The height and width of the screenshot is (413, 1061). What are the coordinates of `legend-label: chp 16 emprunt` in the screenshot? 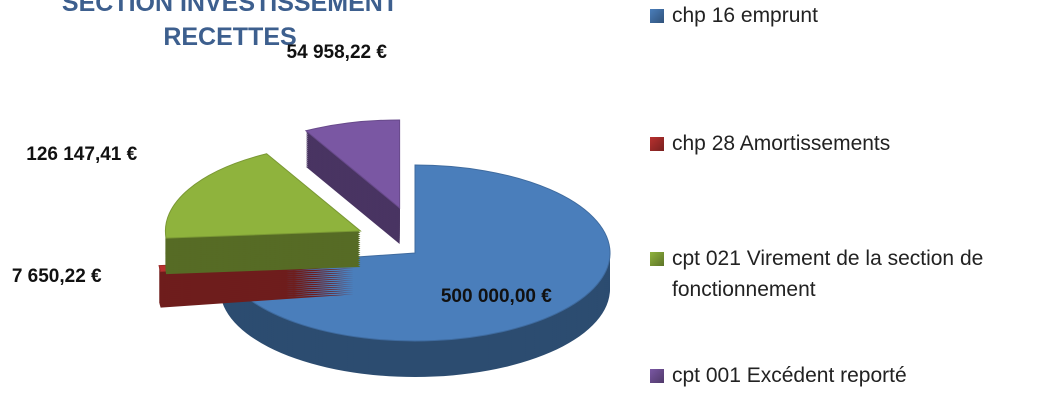 It's located at (745, 15).